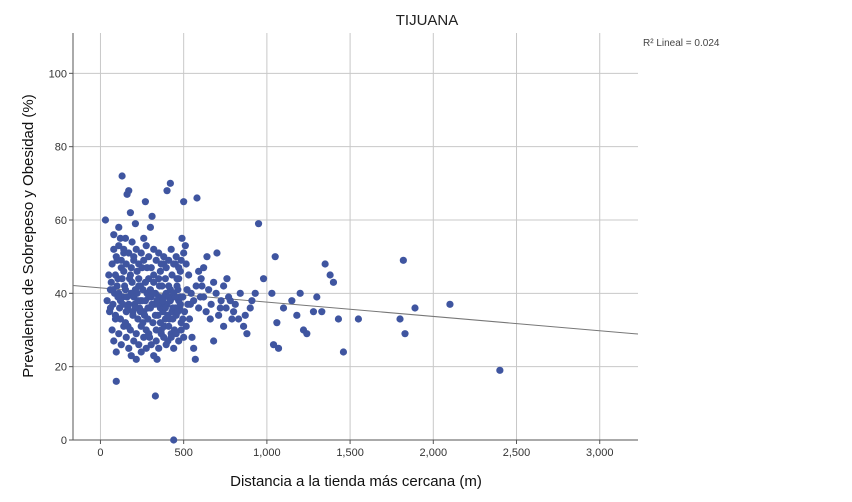 The width and height of the screenshot is (852, 502). Describe the element at coordinates (434, 453) in the screenshot. I see `x-tick-label: 2,000` at that location.